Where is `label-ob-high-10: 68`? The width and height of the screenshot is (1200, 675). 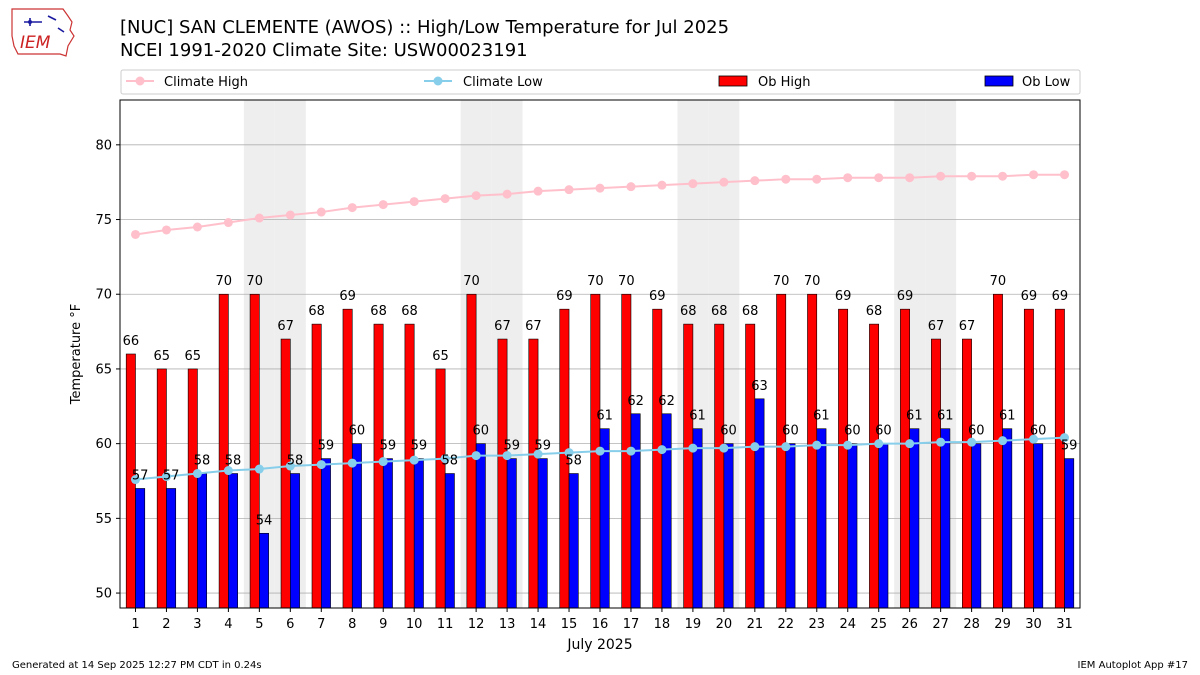
label-ob-high-10: 68 is located at coordinates (409, 311).